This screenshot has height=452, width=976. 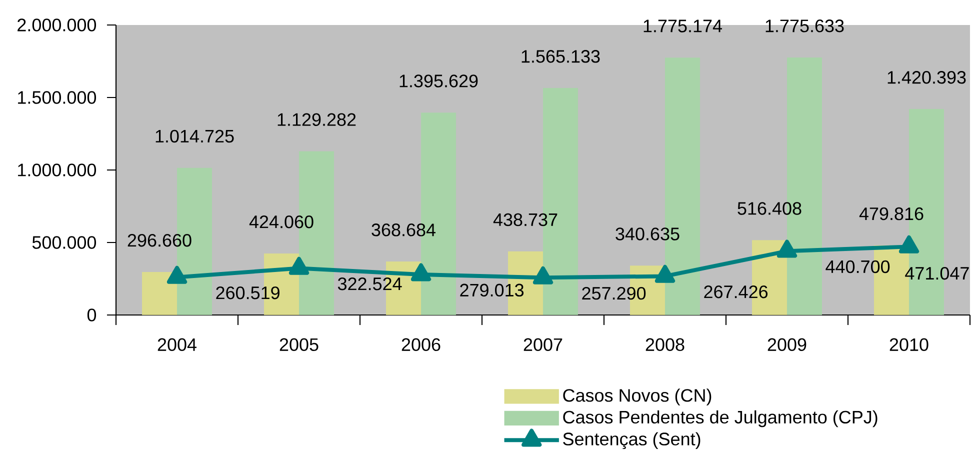 I want to click on legend-label: Casos Novos (CN), so click(x=637, y=397).